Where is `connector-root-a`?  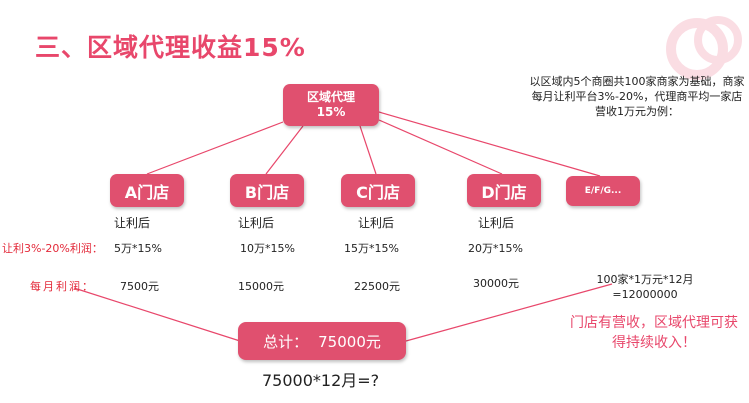
connector-root-a is located at coordinates (215, 148).